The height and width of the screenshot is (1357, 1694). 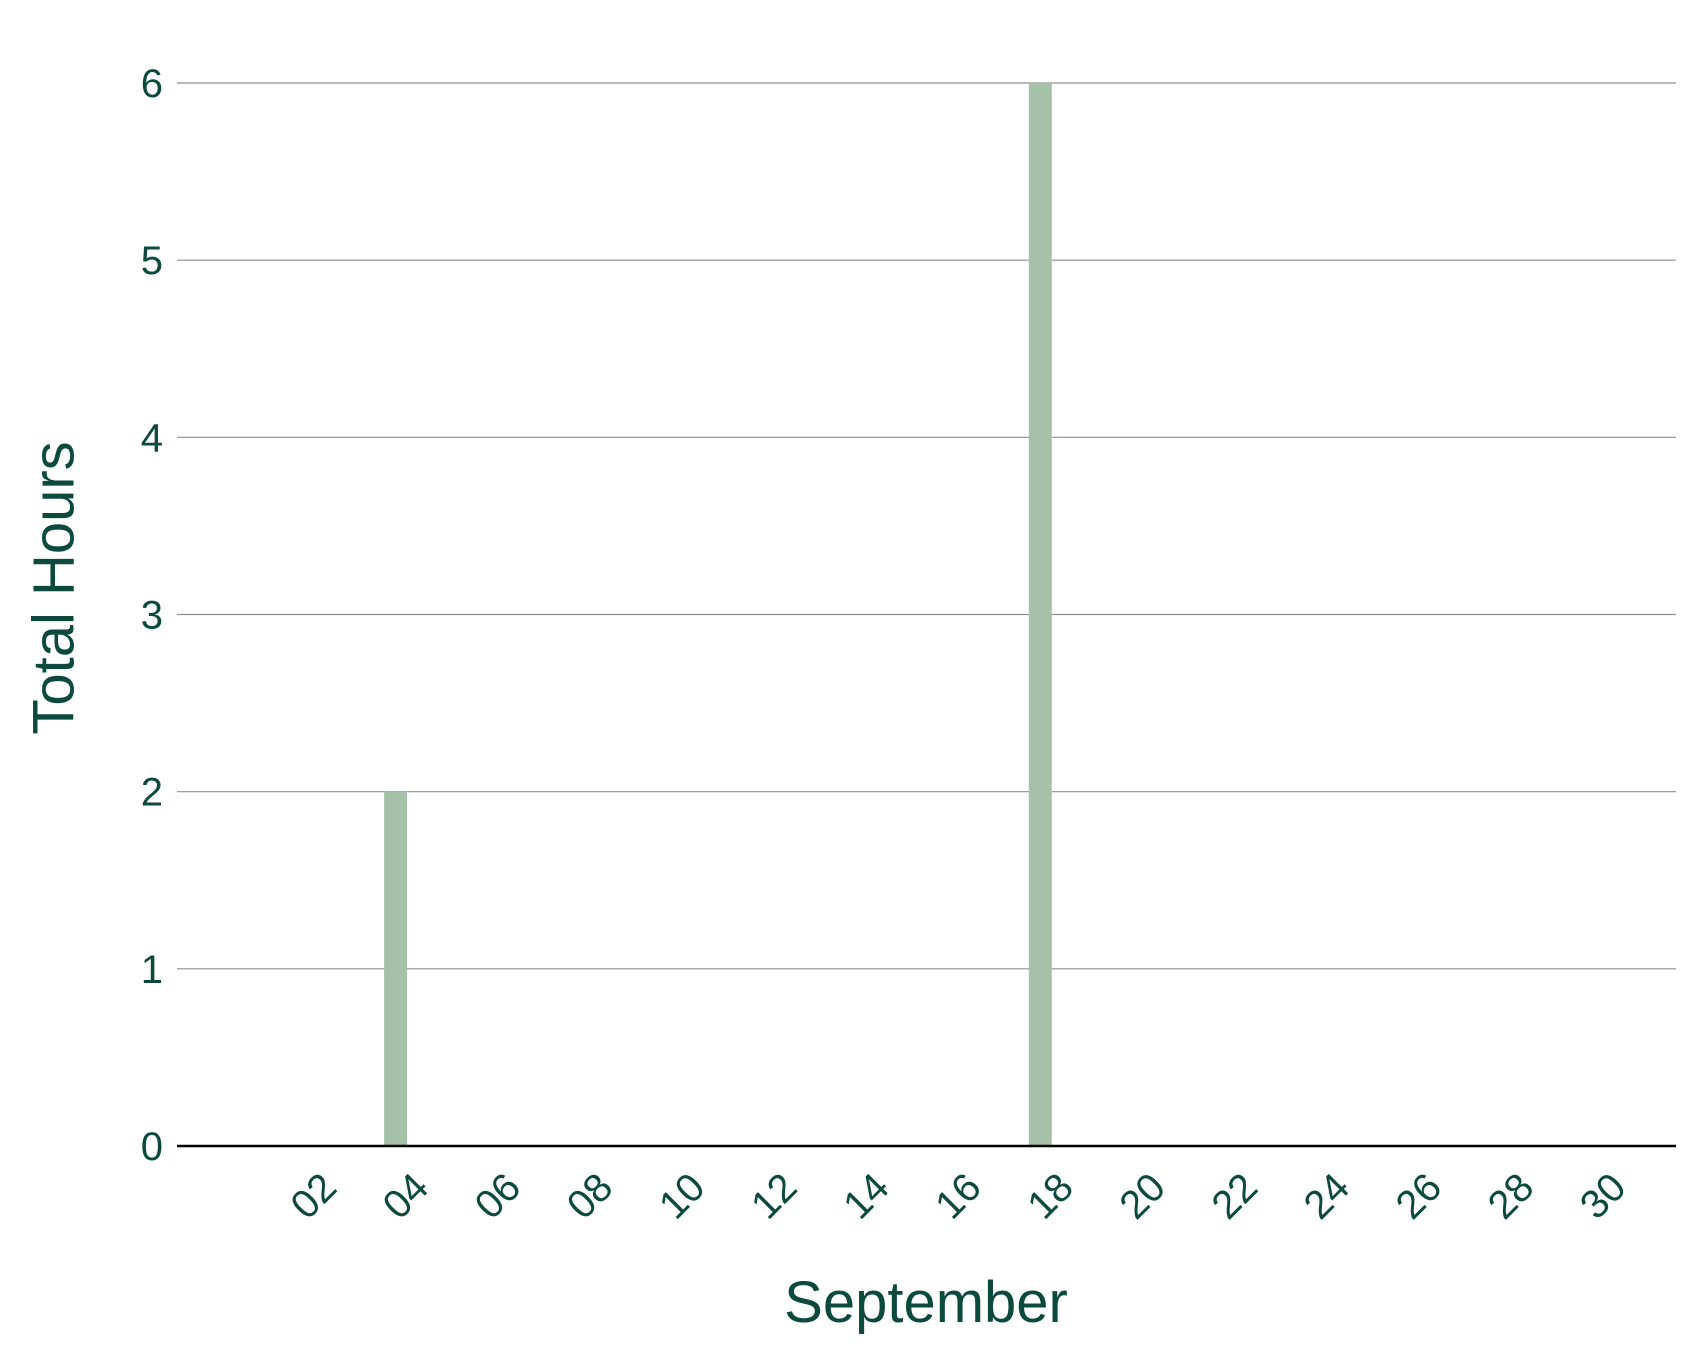 I want to click on y-tick-labels: 0 1 2 3 4 5 6, so click(x=152, y=615).